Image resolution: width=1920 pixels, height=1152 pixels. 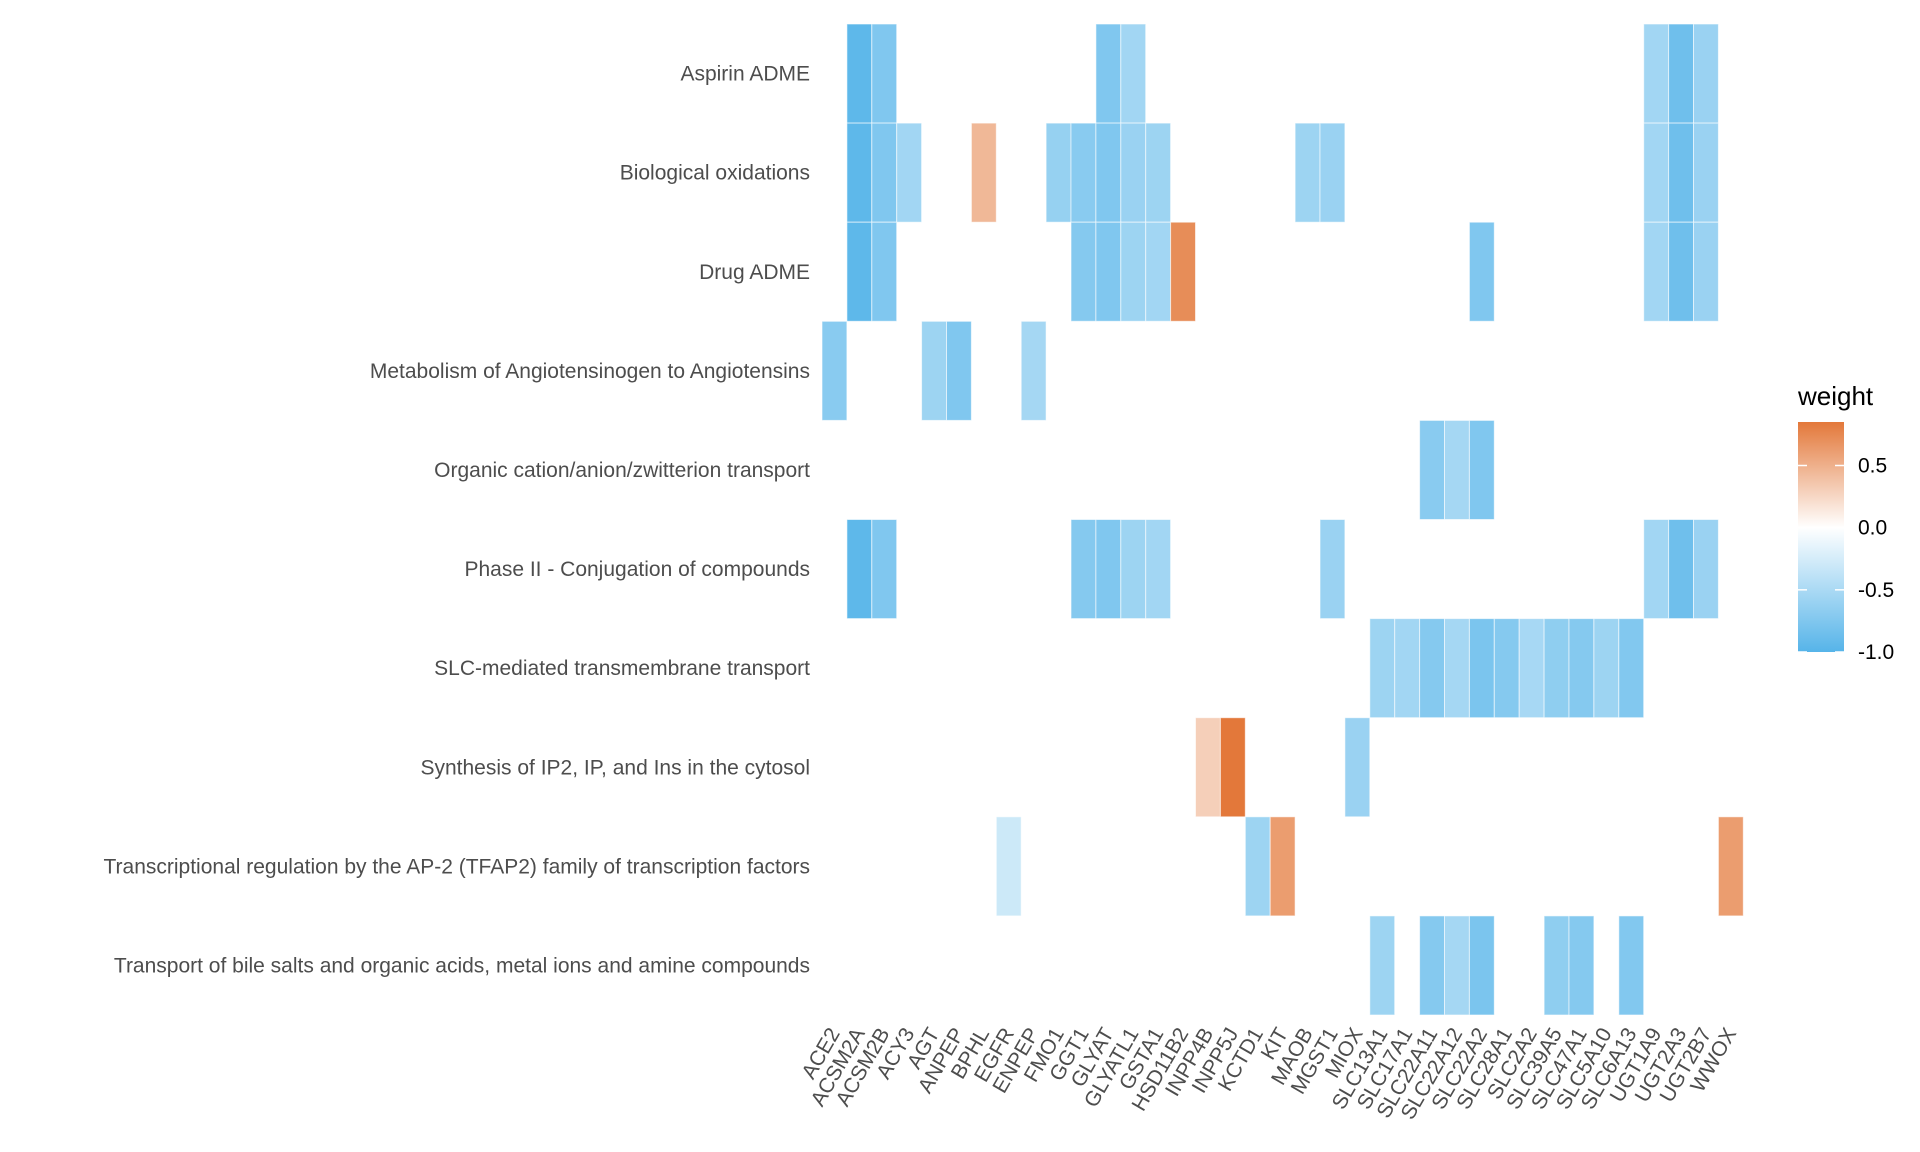 I want to click on legend-tick-label: 0.0, so click(x=1872, y=528).